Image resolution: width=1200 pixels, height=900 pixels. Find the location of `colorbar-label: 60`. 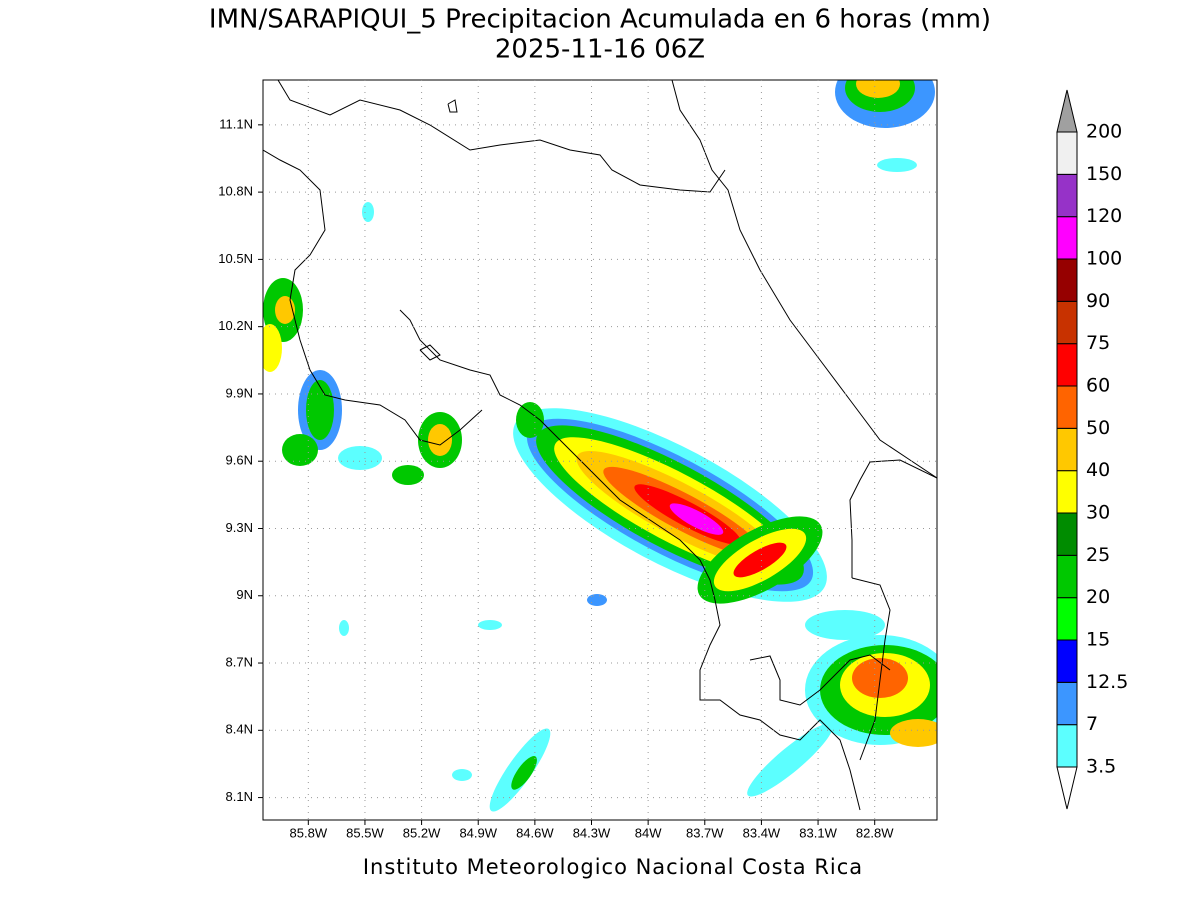

colorbar-label: 60 is located at coordinates (1098, 386).